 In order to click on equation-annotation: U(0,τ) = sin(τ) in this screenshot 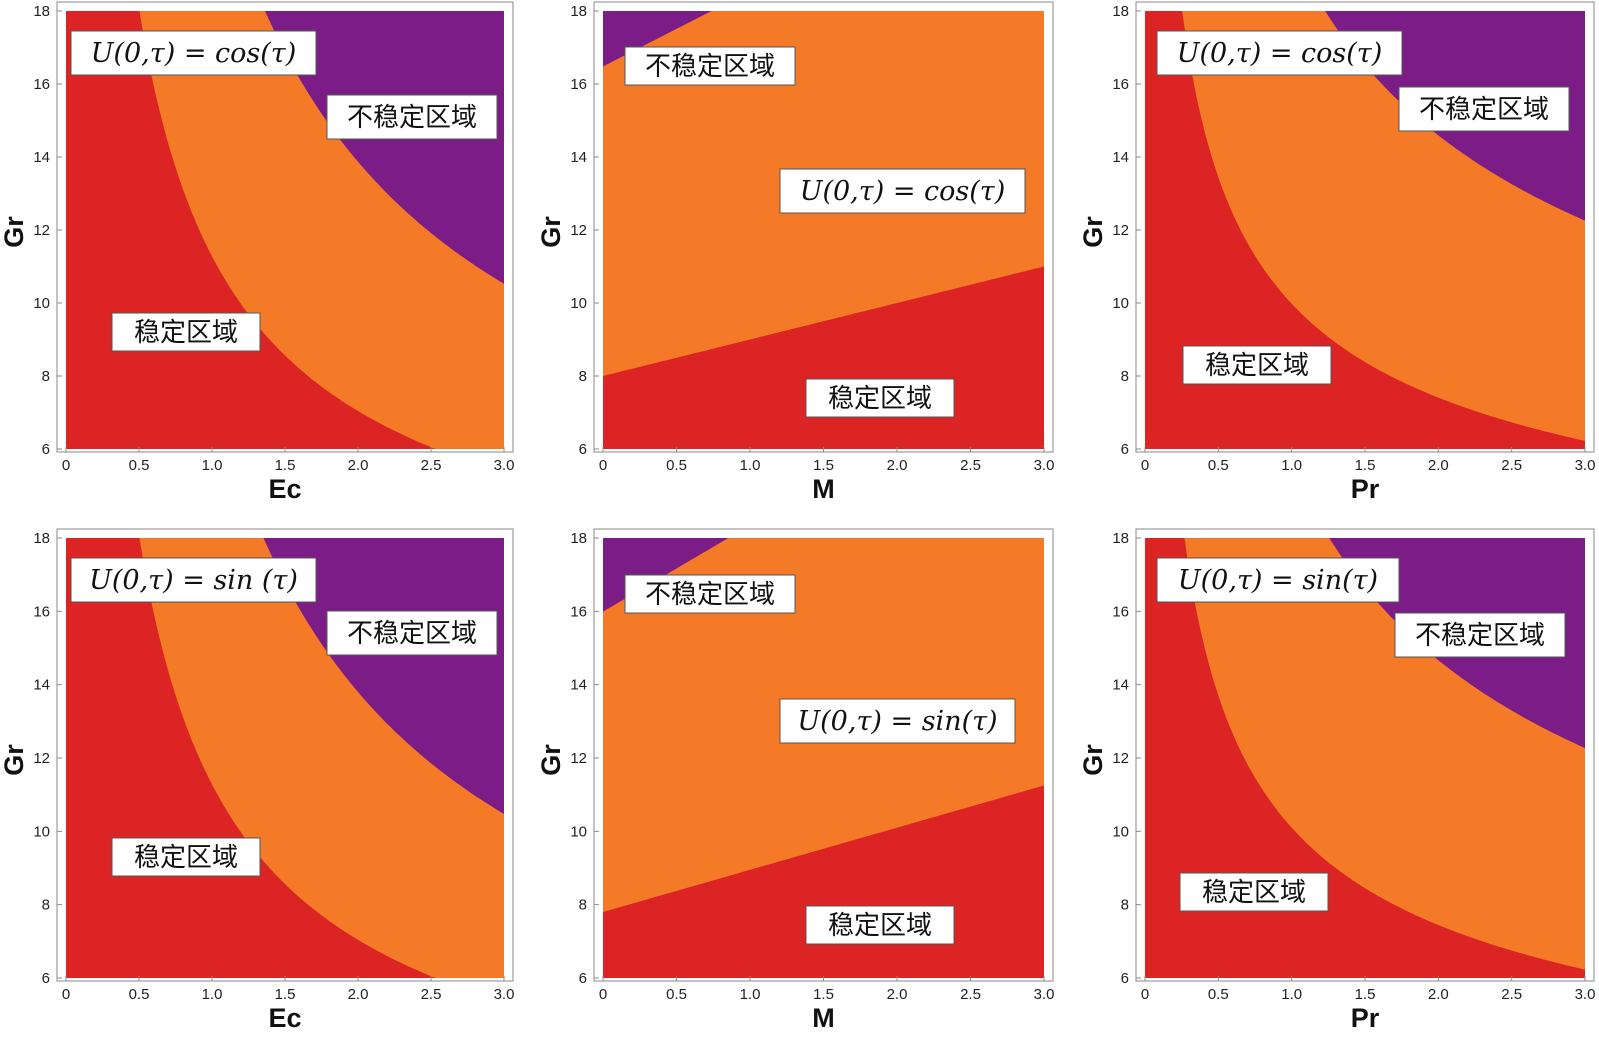, I will do `click(1278, 580)`.